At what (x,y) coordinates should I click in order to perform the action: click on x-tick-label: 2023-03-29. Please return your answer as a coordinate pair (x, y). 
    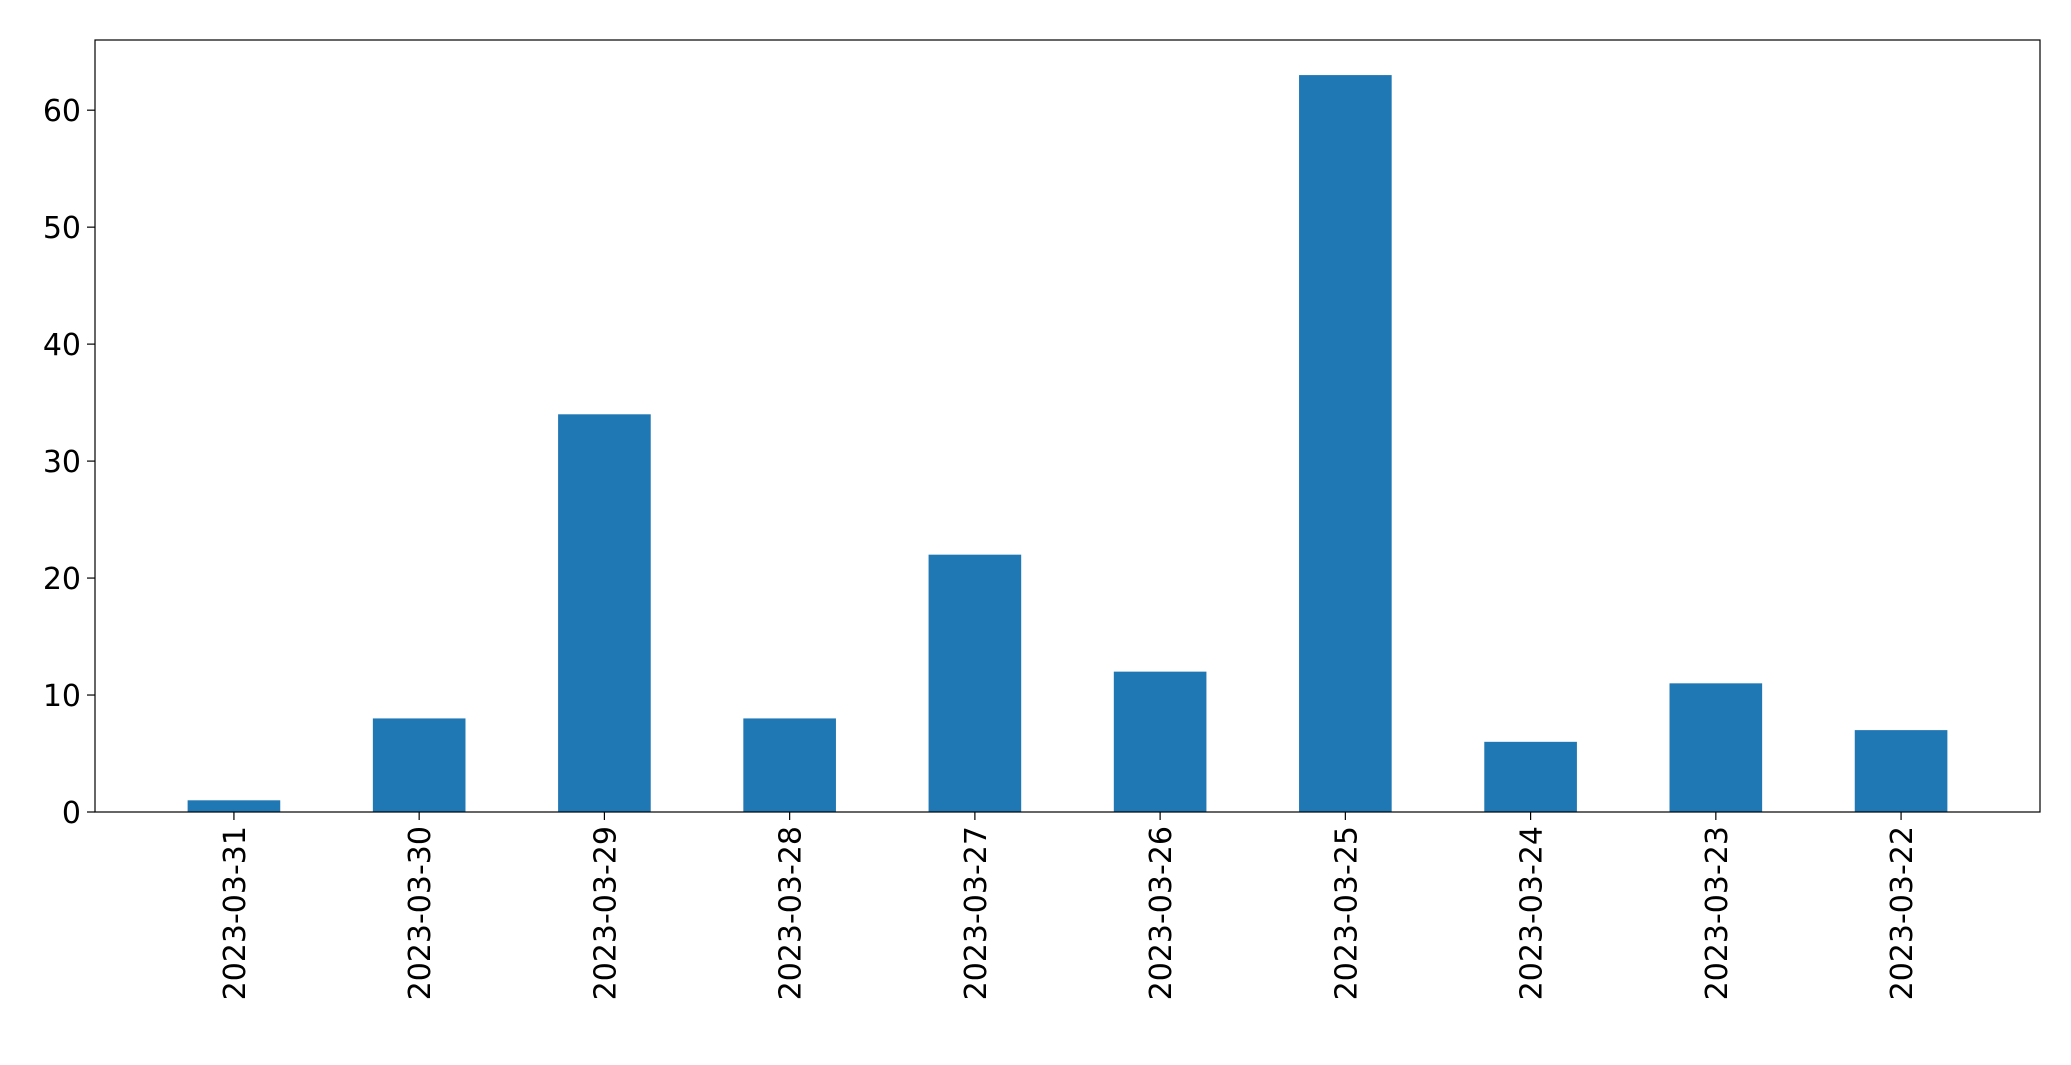
    Looking at the image, I should click on (605, 913).